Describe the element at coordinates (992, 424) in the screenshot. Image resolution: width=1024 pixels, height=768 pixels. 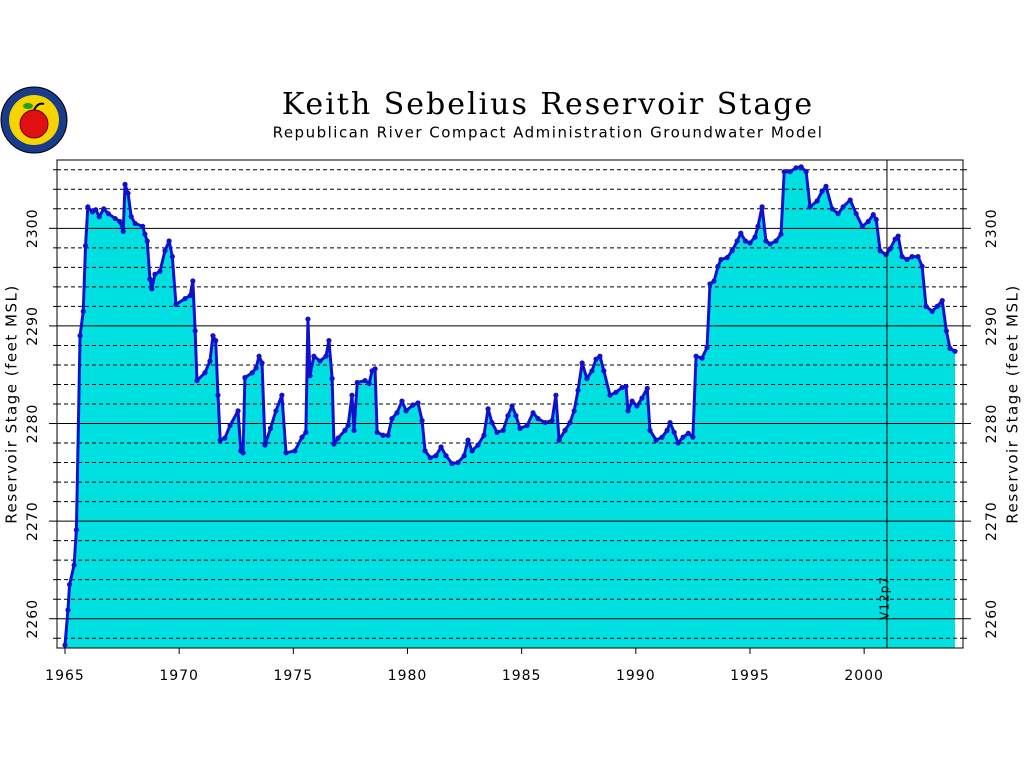
I see `y2-tick-label: 2280` at that location.